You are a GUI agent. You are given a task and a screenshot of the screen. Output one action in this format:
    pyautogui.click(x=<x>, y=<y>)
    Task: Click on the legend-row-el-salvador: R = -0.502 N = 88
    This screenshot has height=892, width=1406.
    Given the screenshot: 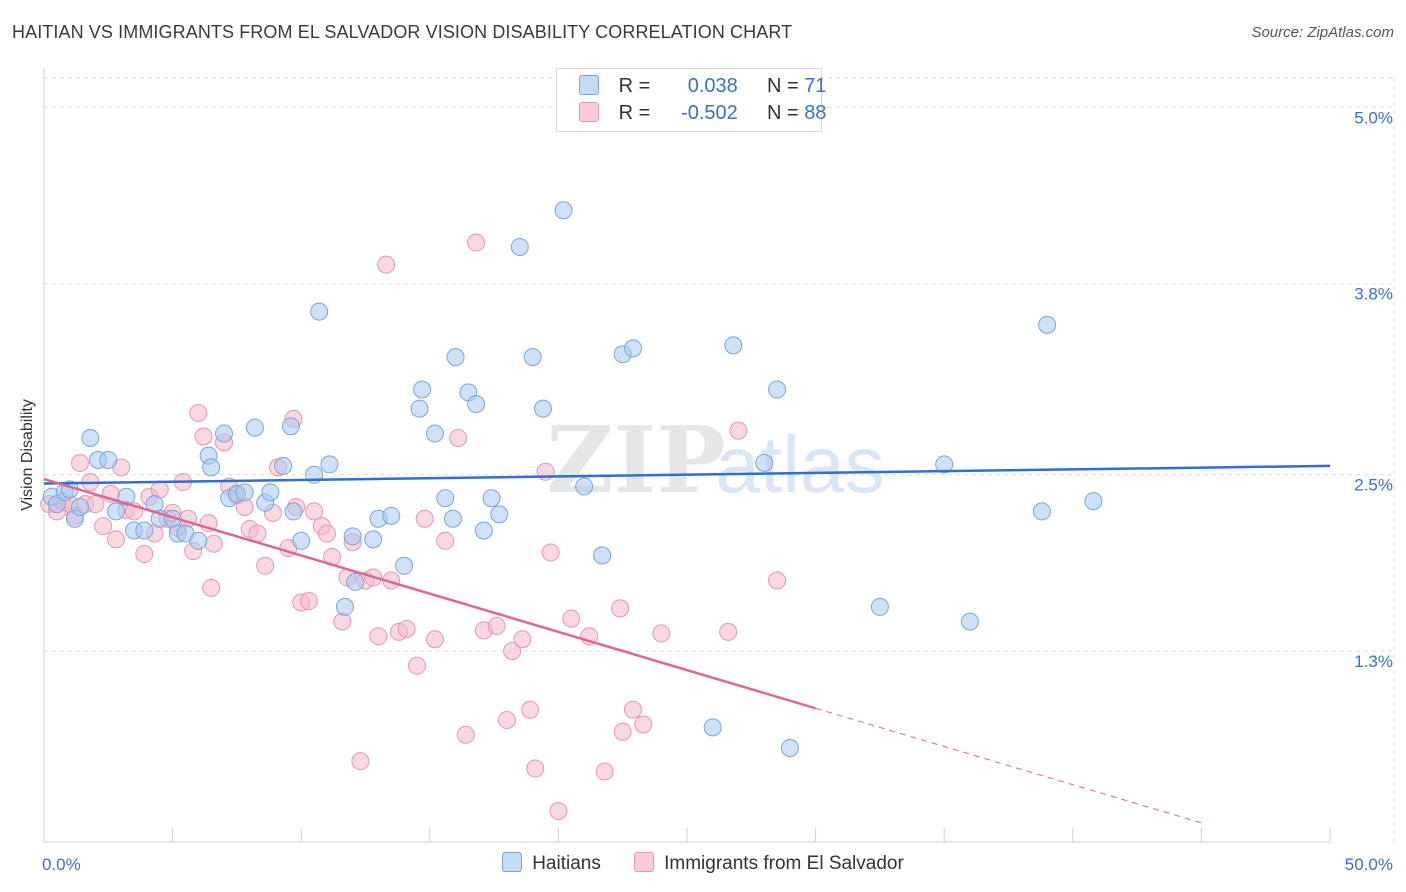 What is the action you would take?
    pyautogui.click(x=702, y=114)
    